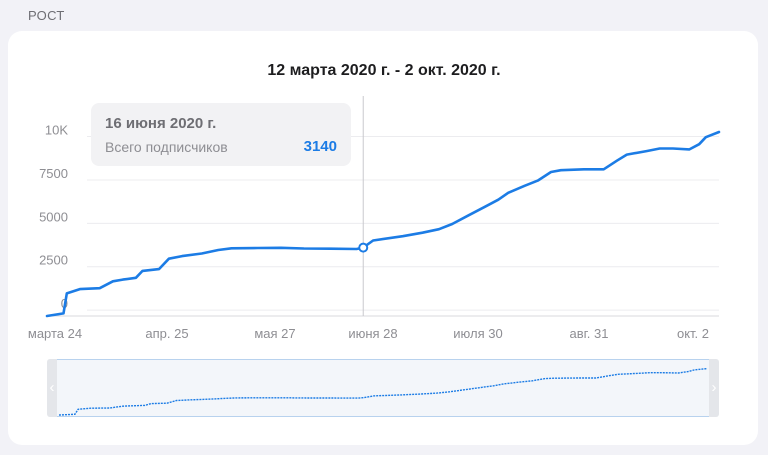  What do you see at coordinates (56, 130) in the screenshot?
I see `y-tick-label: 10K` at bounding box center [56, 130].